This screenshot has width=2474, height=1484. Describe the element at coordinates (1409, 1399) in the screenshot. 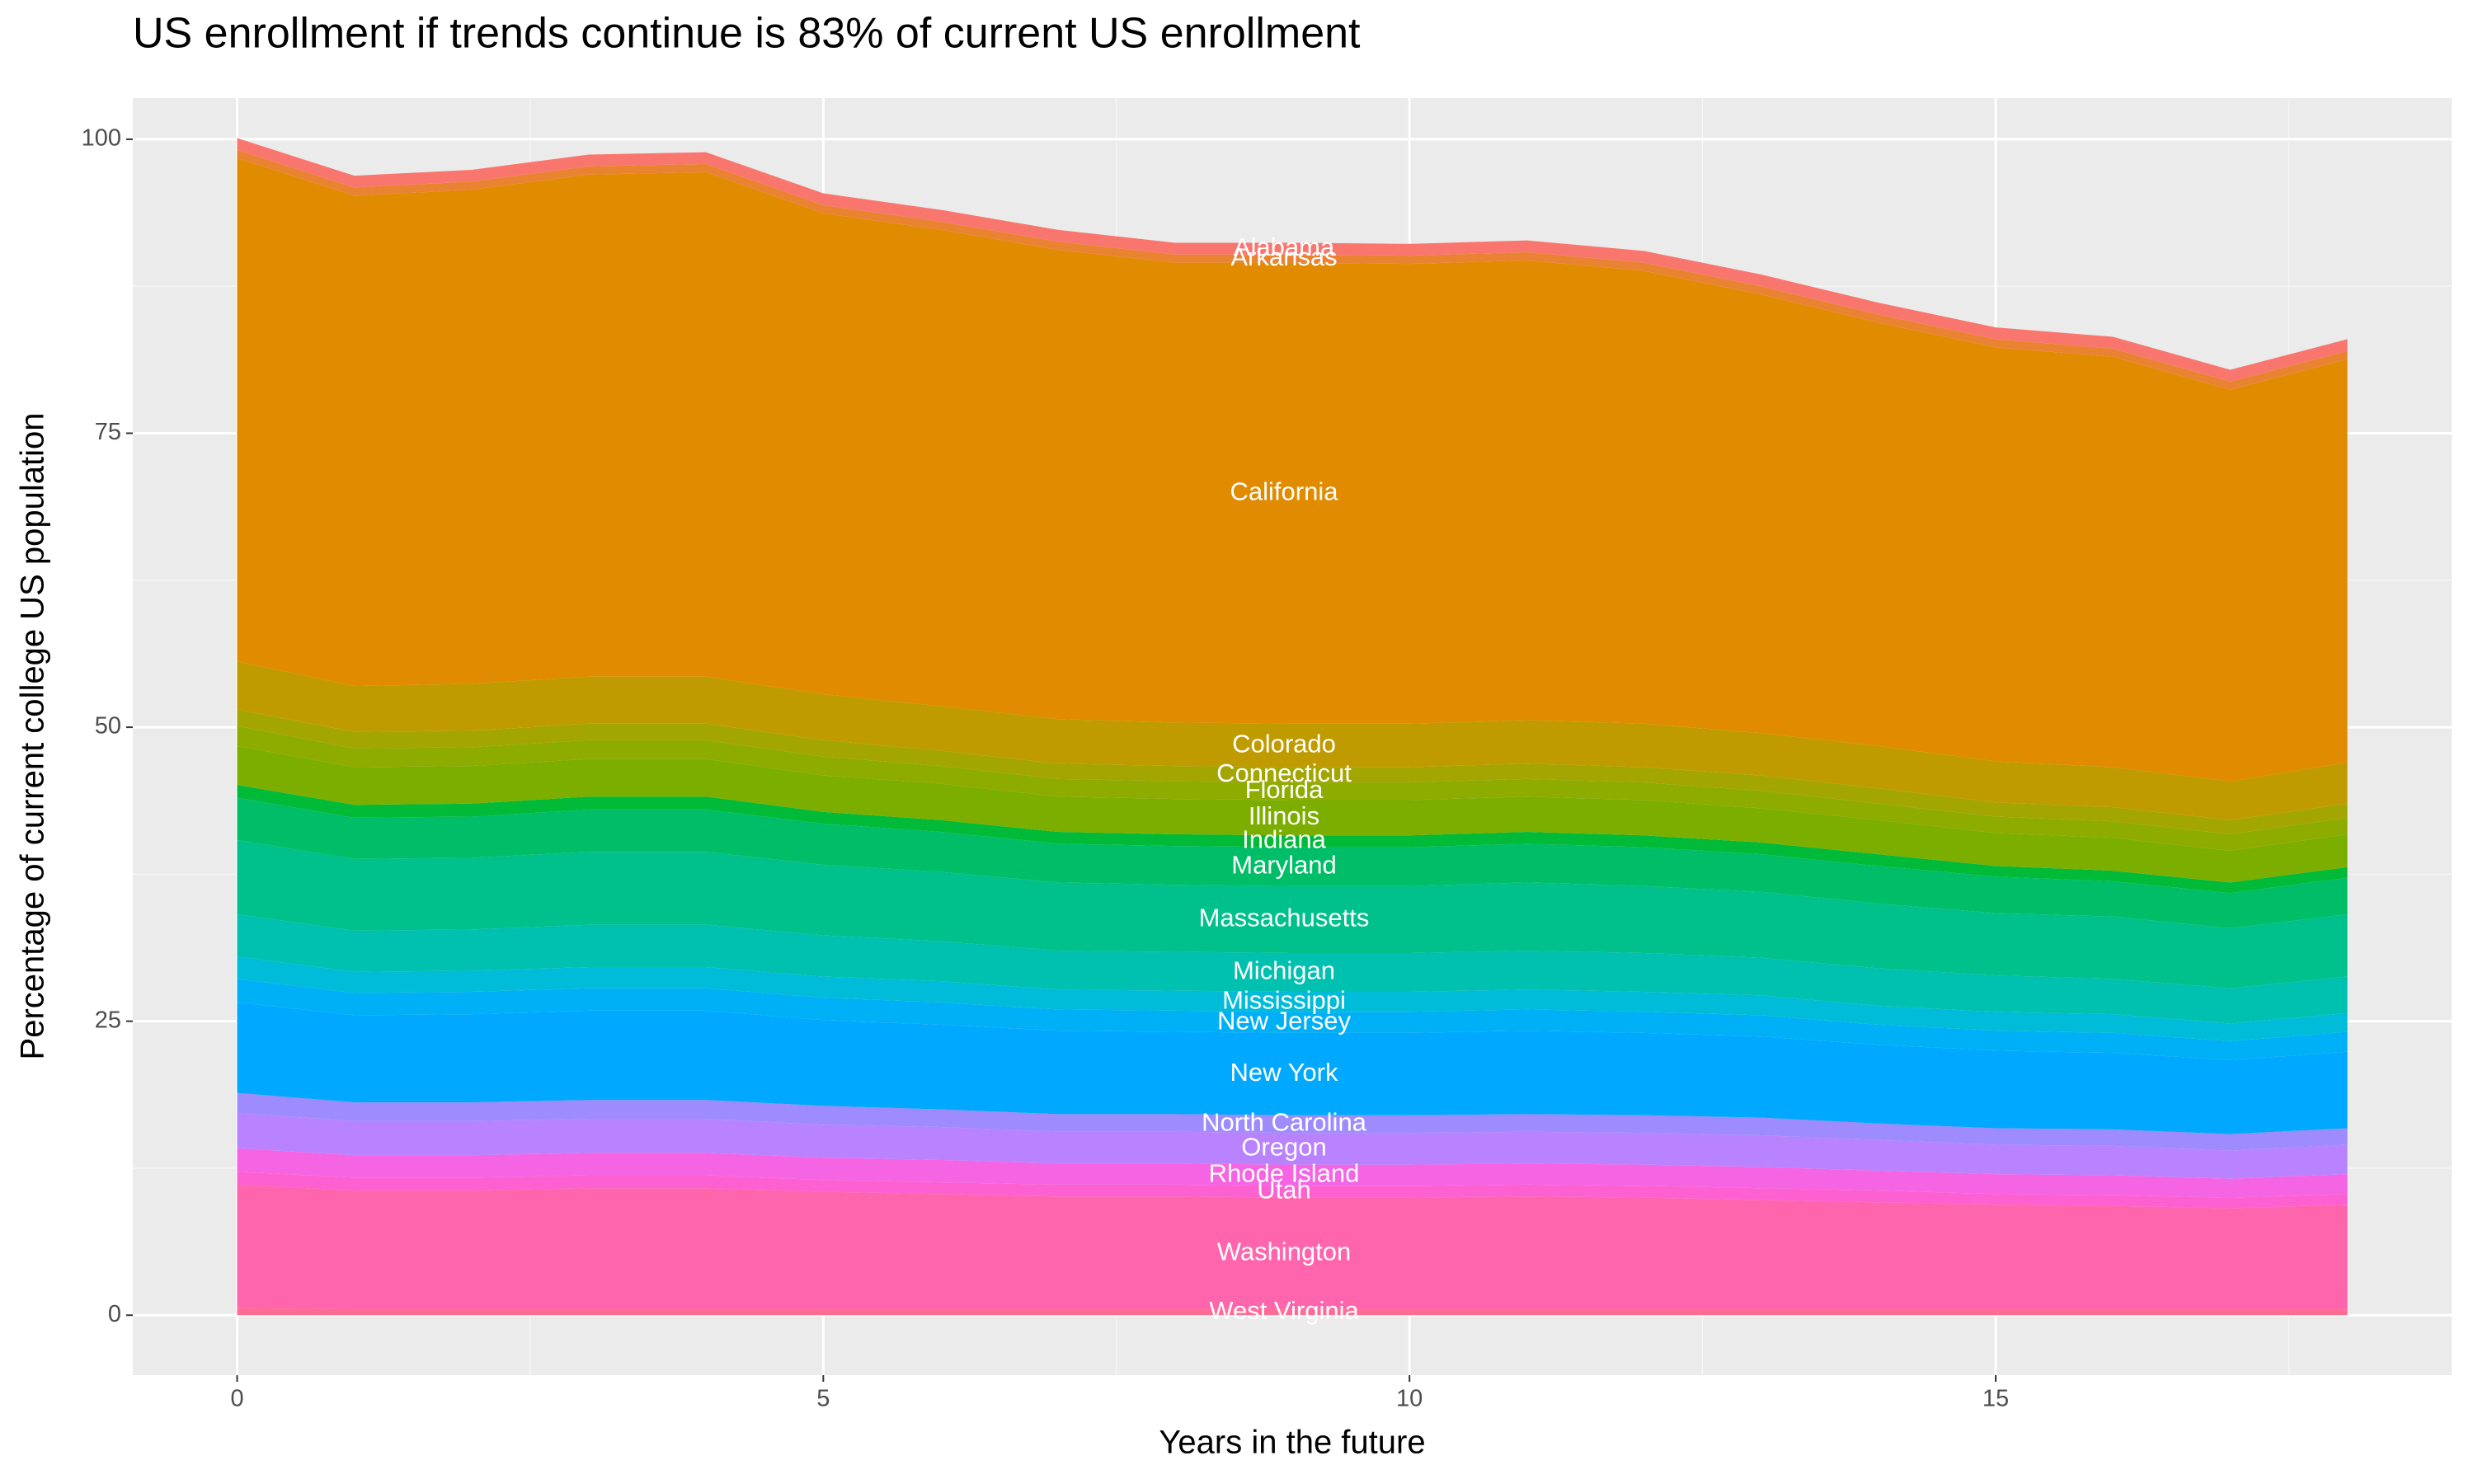

I see `x-tick-label: 10` at that location.